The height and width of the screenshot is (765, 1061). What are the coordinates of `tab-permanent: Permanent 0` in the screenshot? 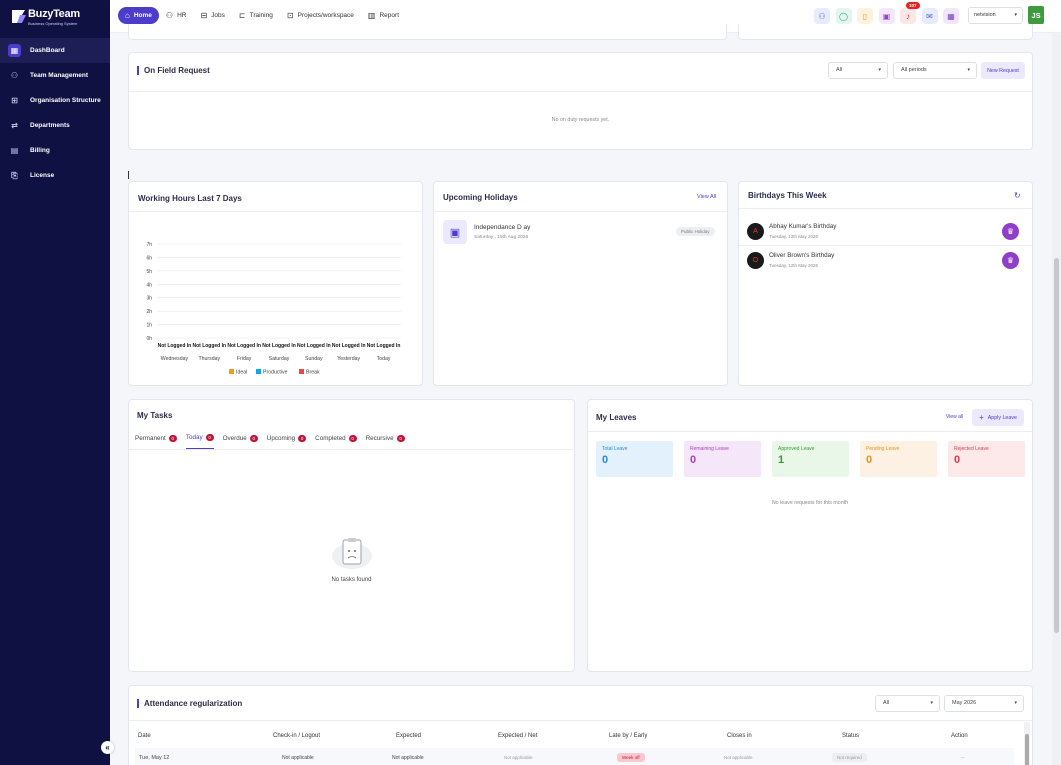 It's located at (156, 441).